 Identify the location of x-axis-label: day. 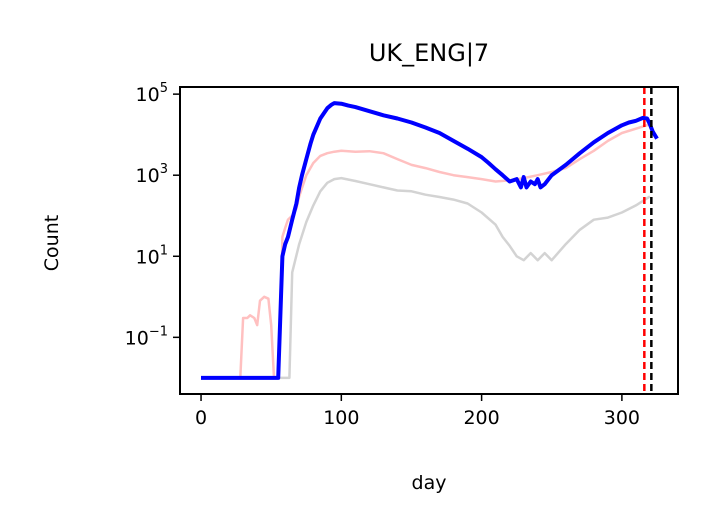
(429, 483).